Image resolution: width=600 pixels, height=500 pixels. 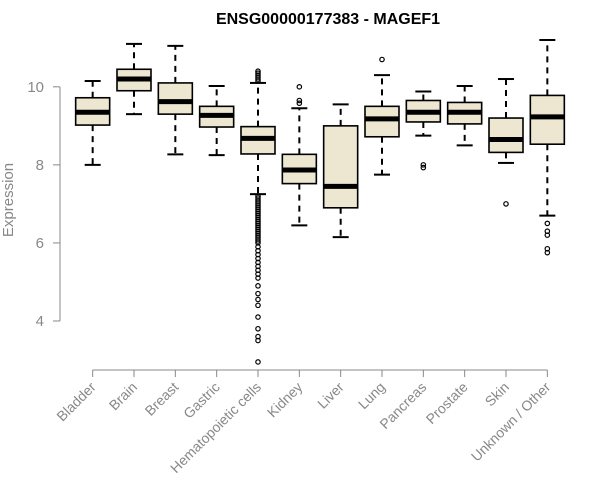 I want to click on box-hematopoietic-cells, so click(x=258, y=216).